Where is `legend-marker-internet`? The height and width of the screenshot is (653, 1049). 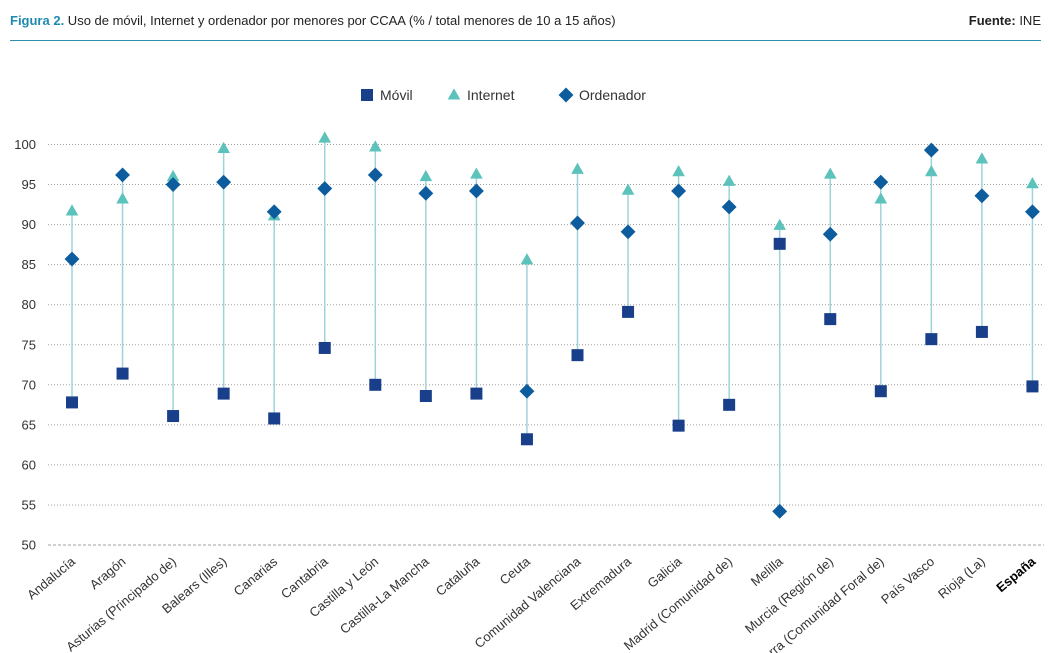
legend-marker-internet is located at coordinates (454, 94).